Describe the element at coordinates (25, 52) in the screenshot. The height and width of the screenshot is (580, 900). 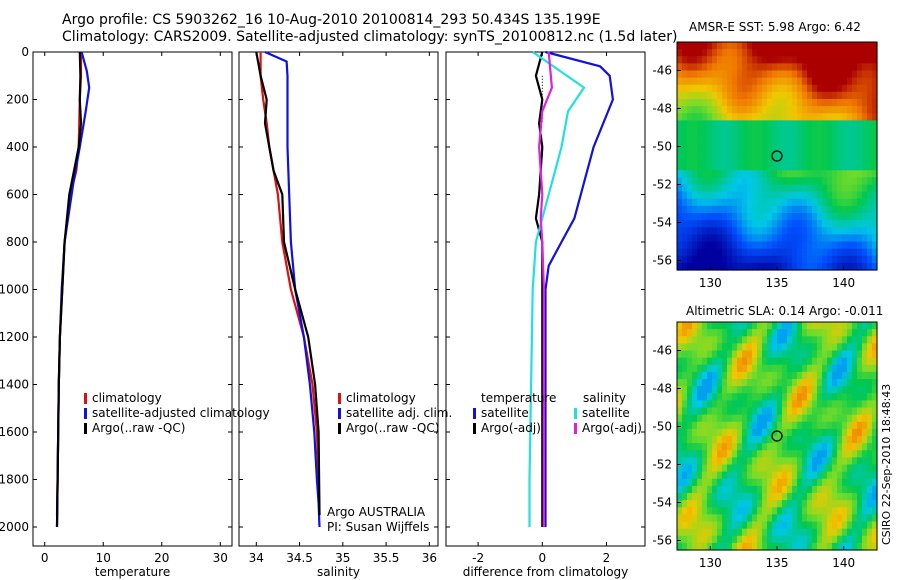
I see `y-tick-label: 0` at that location.